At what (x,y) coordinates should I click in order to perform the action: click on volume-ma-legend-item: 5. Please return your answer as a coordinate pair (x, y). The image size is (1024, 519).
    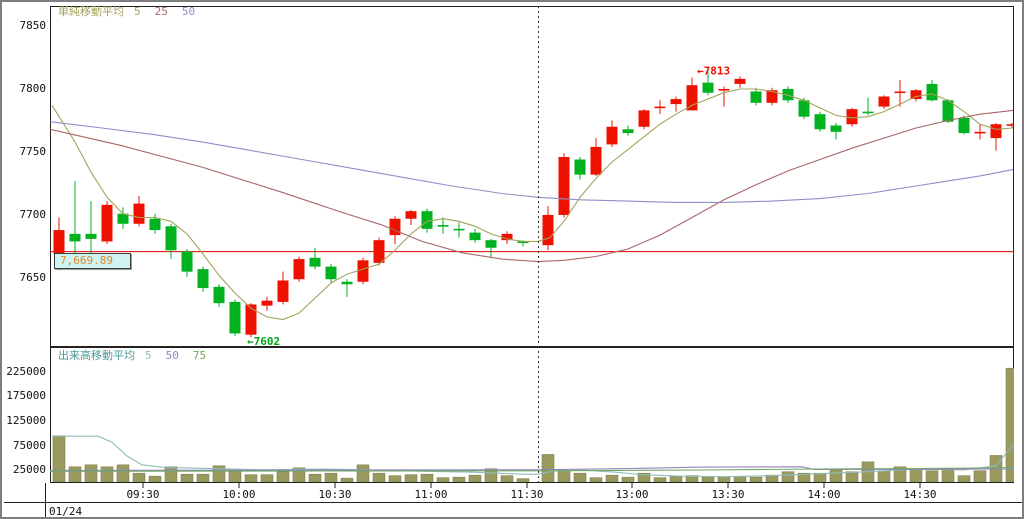
    Looking at the image, I should click on (148, 355).